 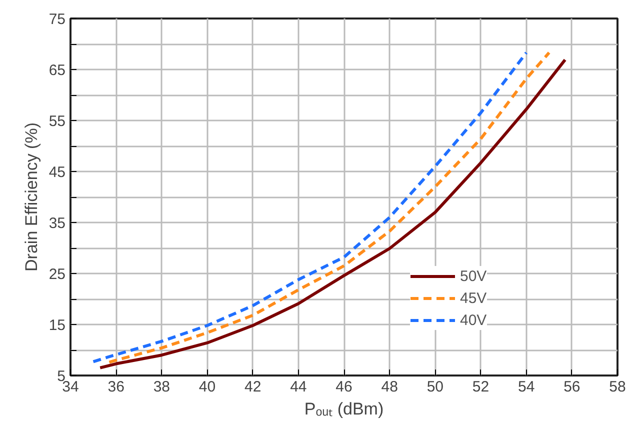 What do you see at coordinates (161, 387) in the screenshot?
I see `x-tick-label: 38` at bounding box center [161, 387].